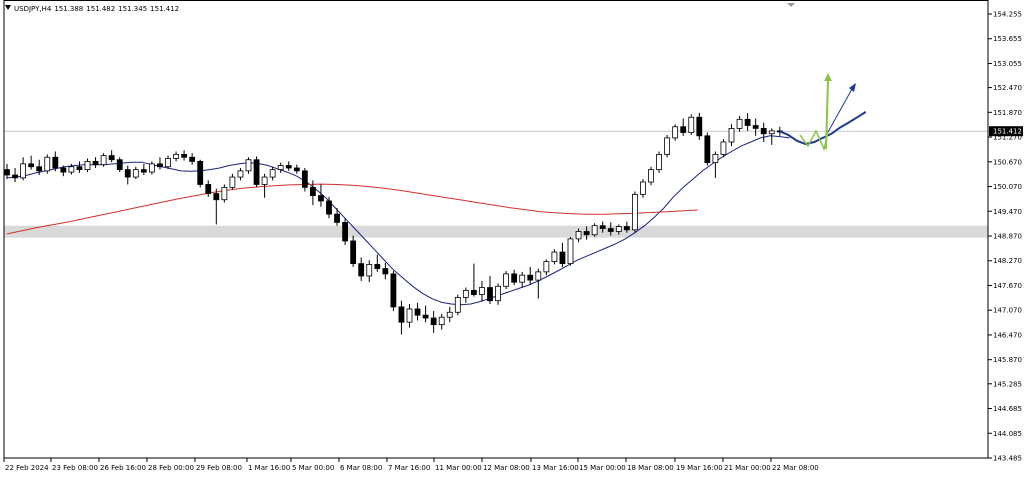 This screenshot has height=478, width=1025. I want to click on shift-marker-icon, so click(791, 5).